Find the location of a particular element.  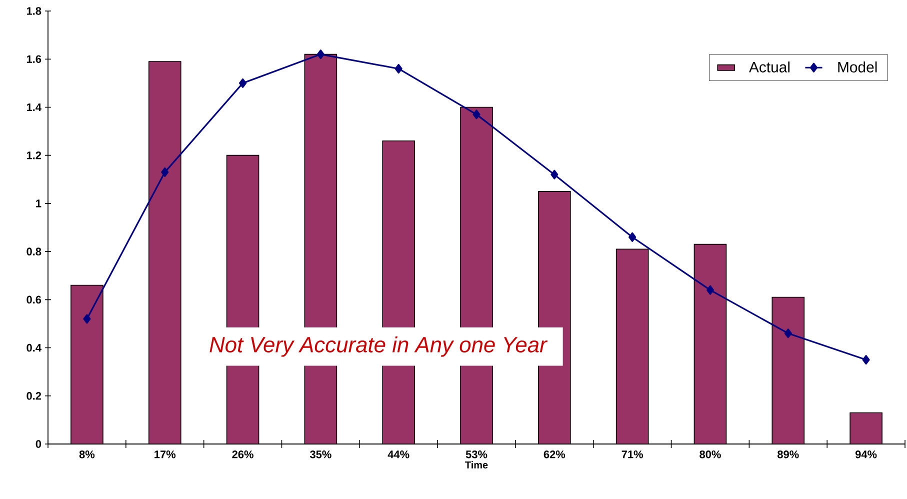

y-tick-label: 0 is located at coordinates (39, 444).